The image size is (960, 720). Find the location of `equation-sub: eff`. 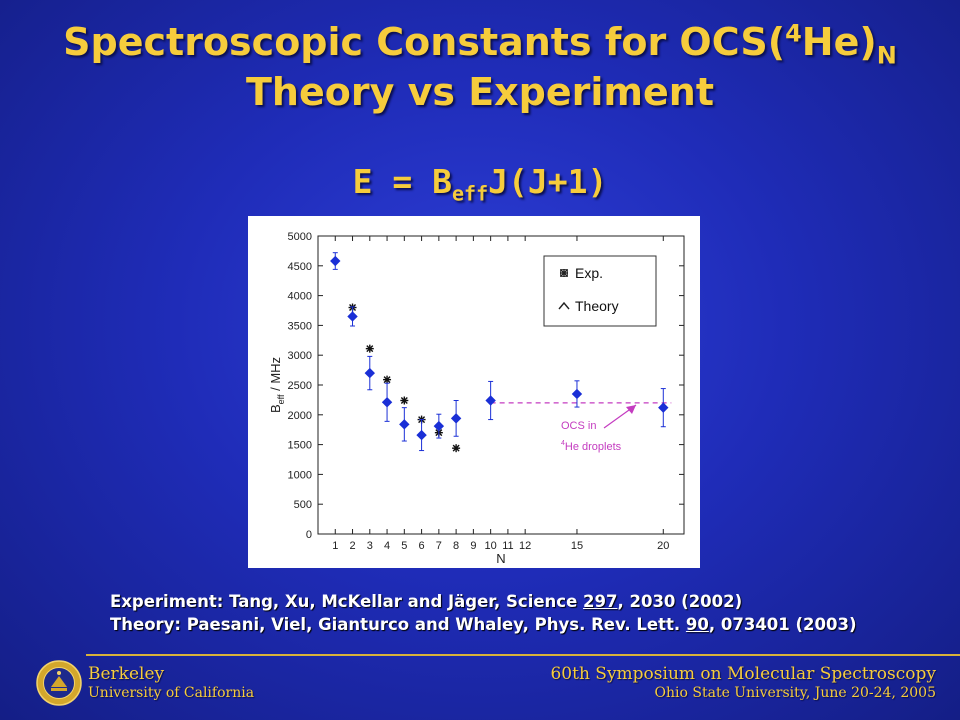

equation-sub: eff is located at coordinates (470, 193).